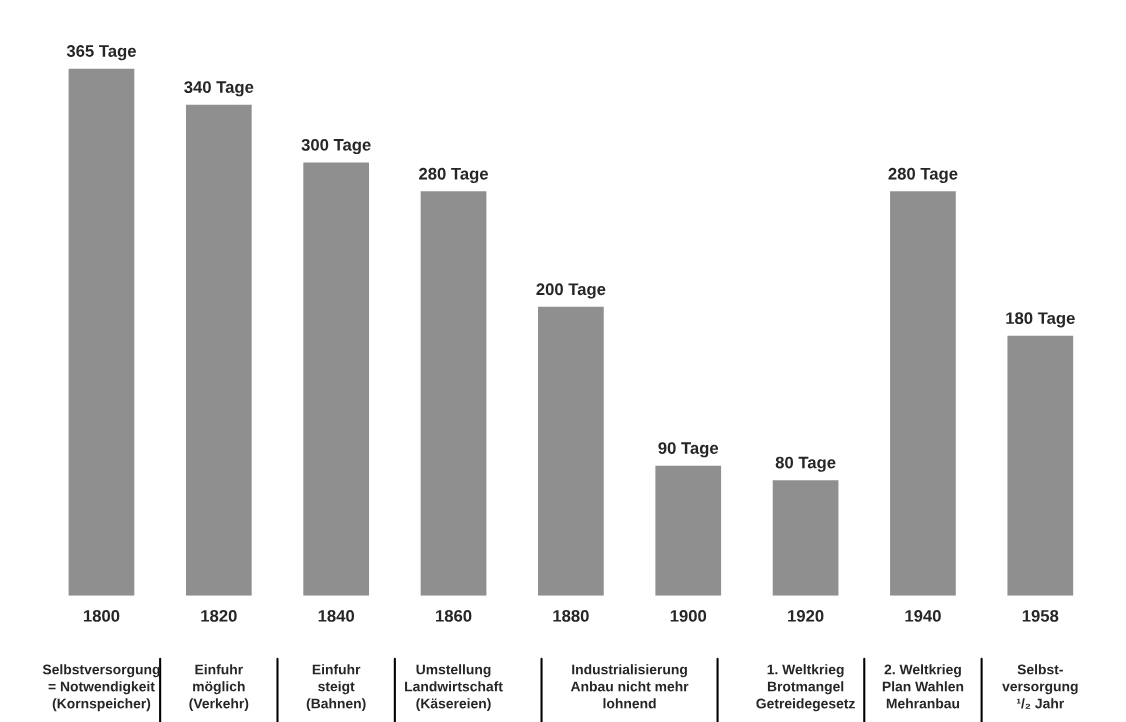  I want to click on data-label: 300 Tage, so click(336, 146).